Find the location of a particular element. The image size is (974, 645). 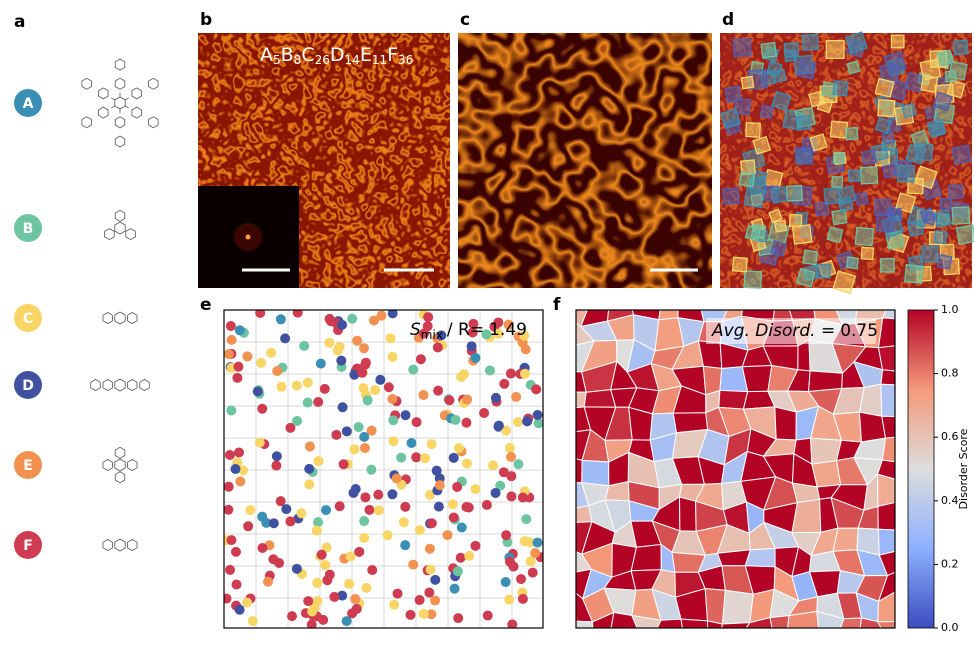

panel-label: c is located at coordinates (465, 20).